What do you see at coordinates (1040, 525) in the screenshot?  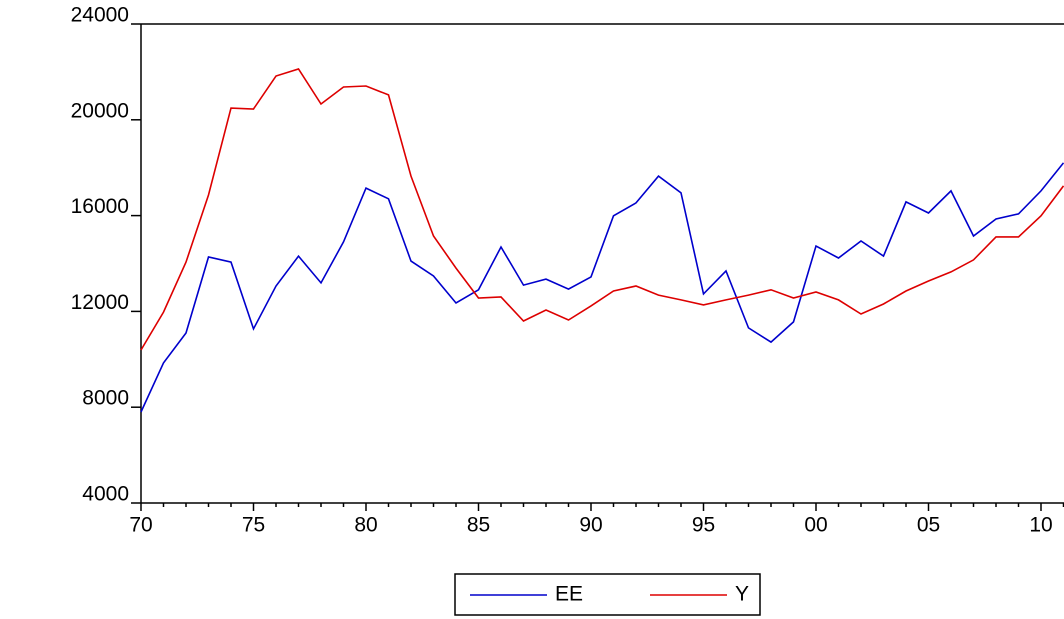 I see `x-tick-label: 10` at bounding box center [1040, 525].